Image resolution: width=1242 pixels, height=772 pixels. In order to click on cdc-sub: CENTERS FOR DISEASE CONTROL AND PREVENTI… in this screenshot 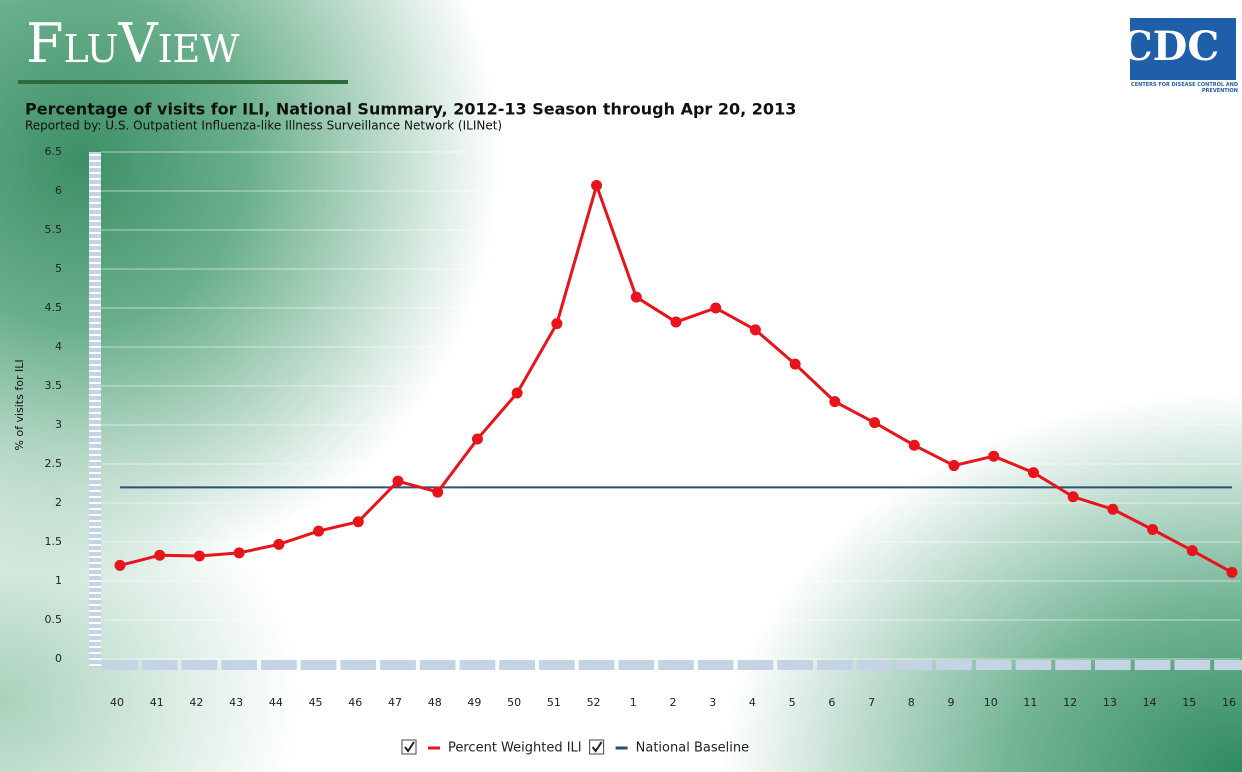, I will do `click(1184, 88)`.